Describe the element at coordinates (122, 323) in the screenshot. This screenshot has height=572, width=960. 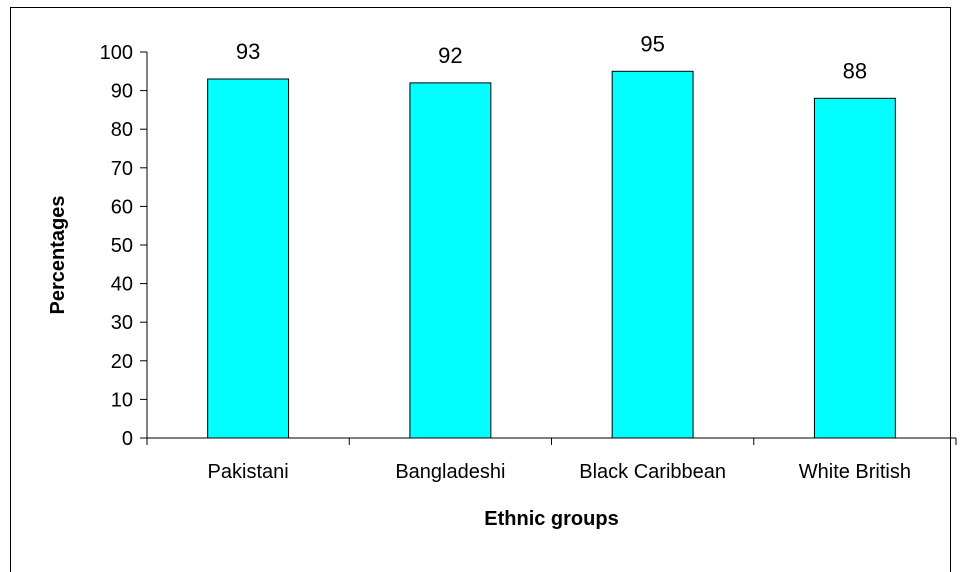
I see `y-tick-label: 30` at that location.